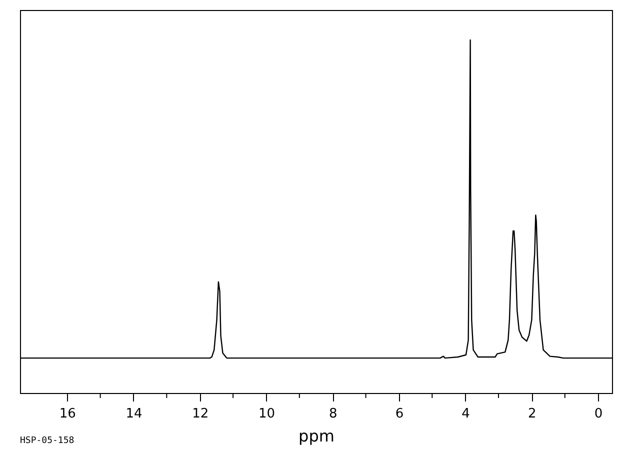 The image size is (620, 455). I want to click on x-tick-label: 12, so click(200, 414).